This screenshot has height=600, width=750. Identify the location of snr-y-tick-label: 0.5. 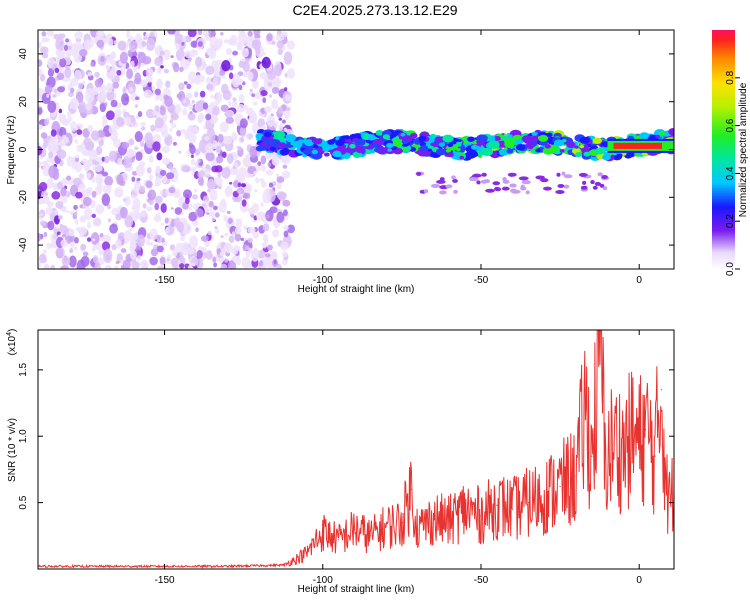
(23, 502).